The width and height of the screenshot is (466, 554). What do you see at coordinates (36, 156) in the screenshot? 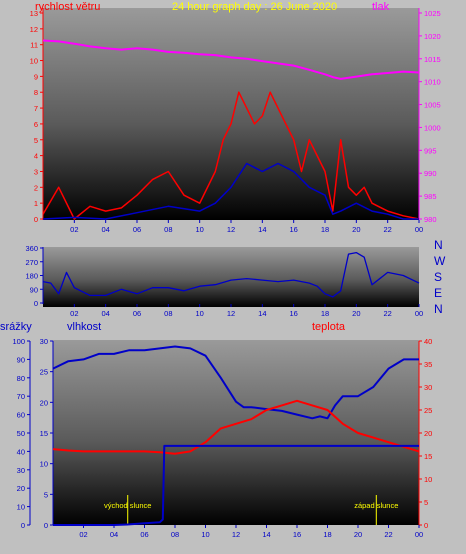
I see `wind-speed-tick-label: 4` at bounding box center [36, 156].